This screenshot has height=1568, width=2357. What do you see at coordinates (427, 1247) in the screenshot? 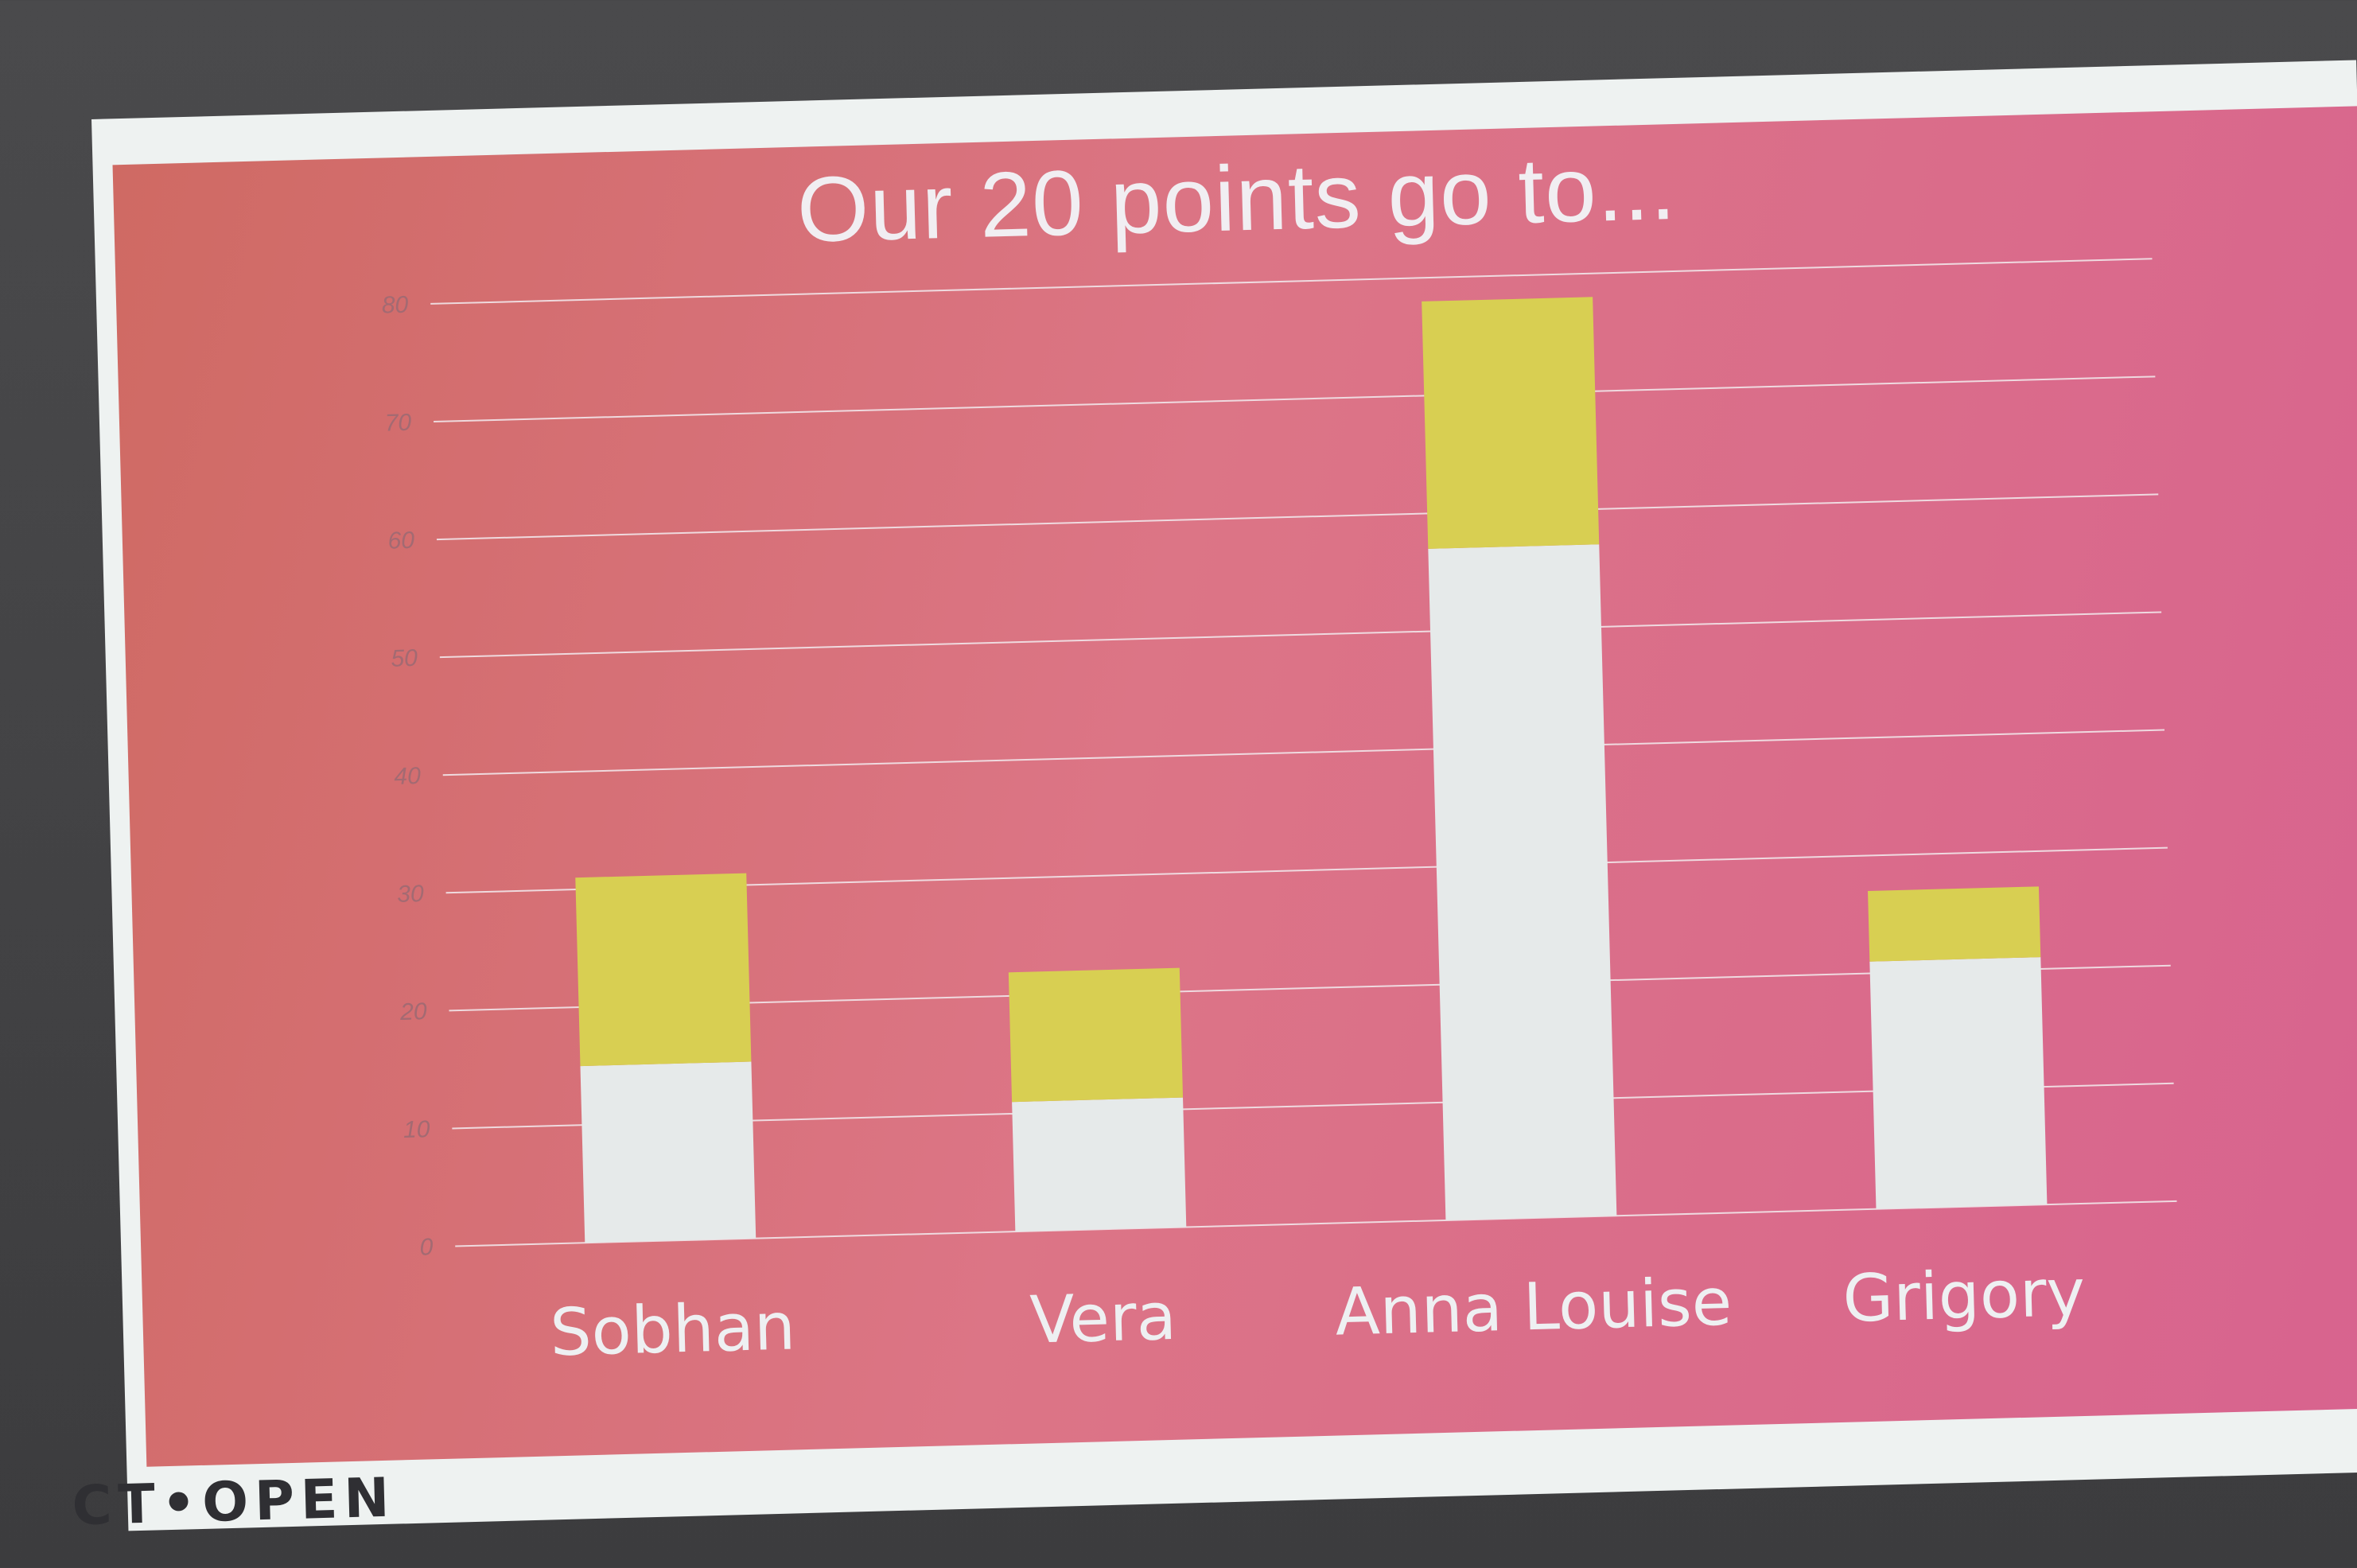
I see `y-tick-label: 0` at bounding box center [427, 1247].